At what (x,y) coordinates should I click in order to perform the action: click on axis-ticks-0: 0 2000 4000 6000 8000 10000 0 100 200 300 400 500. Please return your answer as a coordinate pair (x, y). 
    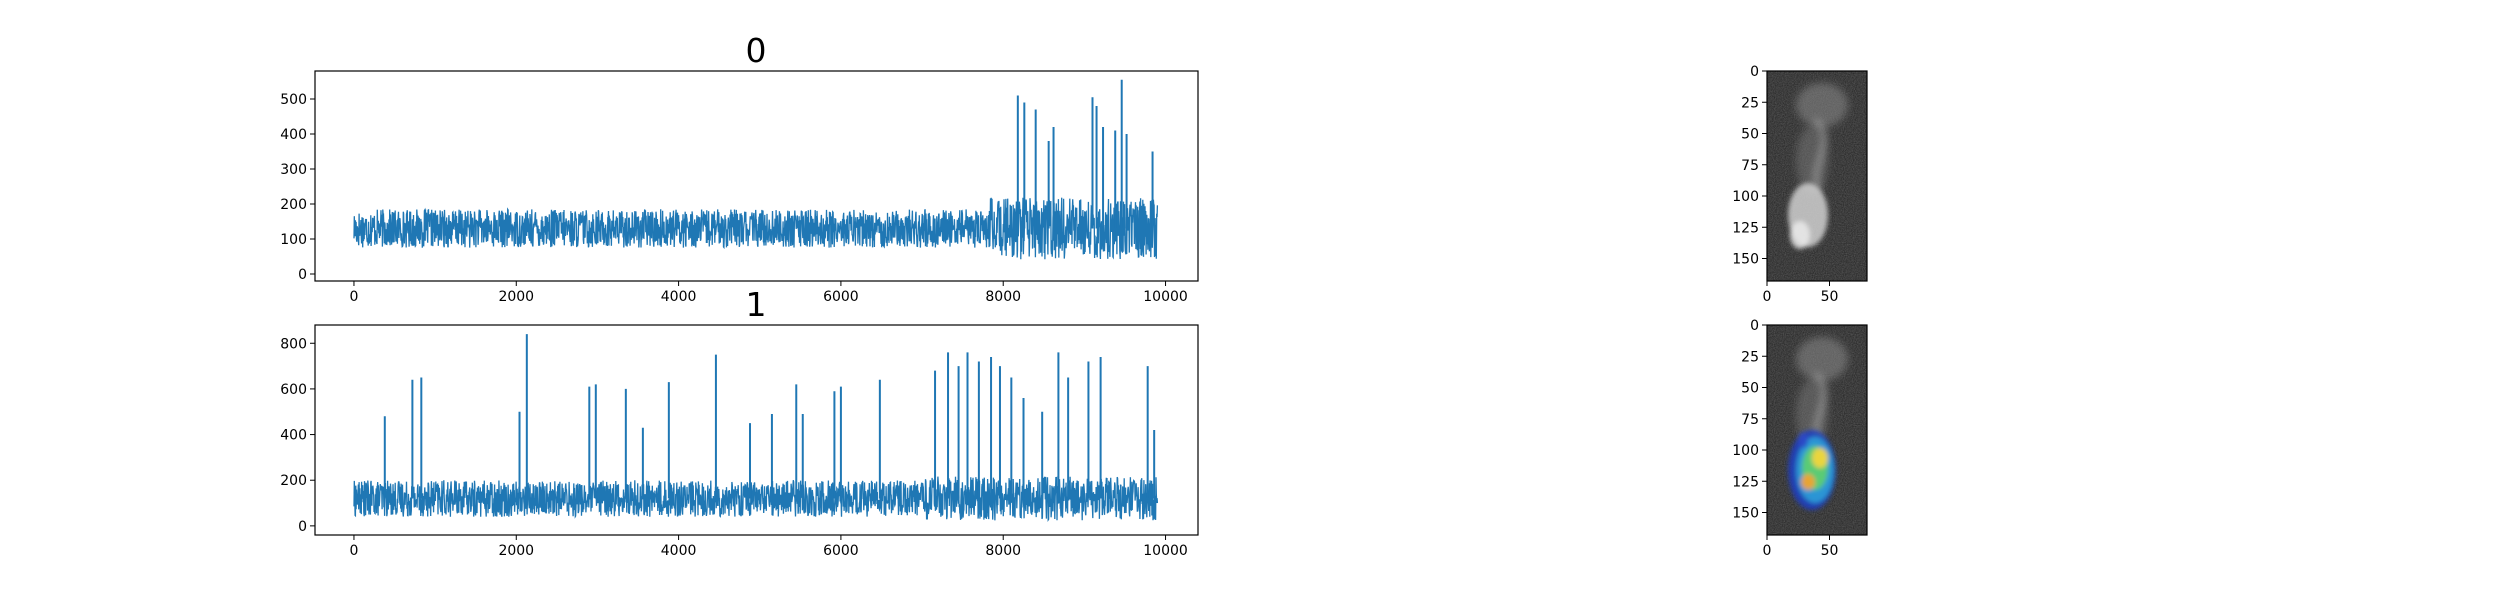
    Looking at the image, I should click on (734, 198).